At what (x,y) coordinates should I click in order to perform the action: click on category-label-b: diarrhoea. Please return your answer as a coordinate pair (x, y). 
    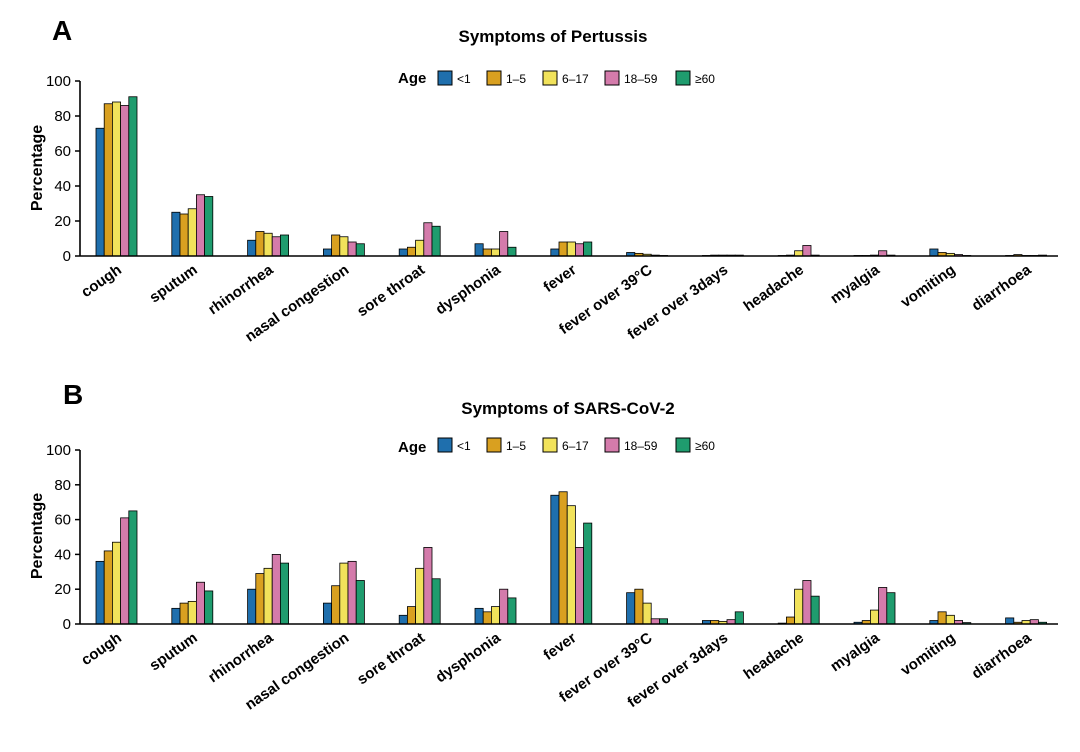
    Looking at the image, I should click on (1002, 656).